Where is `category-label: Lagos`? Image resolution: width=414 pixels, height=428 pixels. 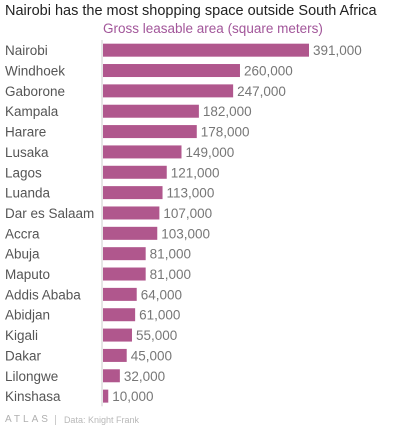 category-label: Lagos is located at coordinates (23, 172).